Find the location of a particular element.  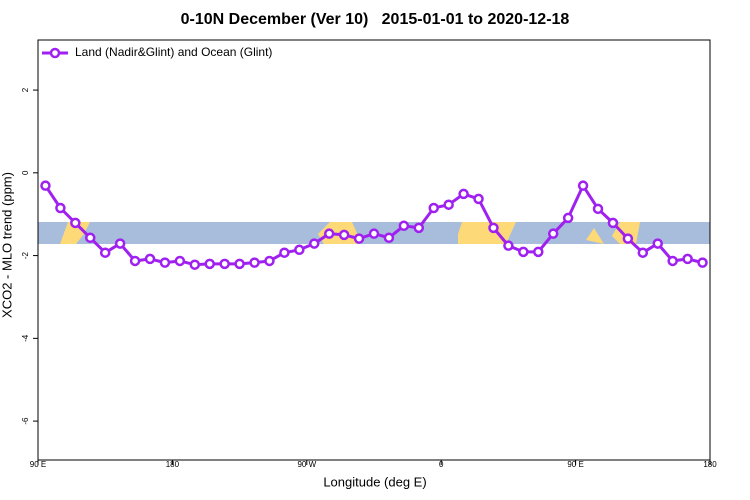

x-tick-label: 90 W is located at coordinates (306, 464).